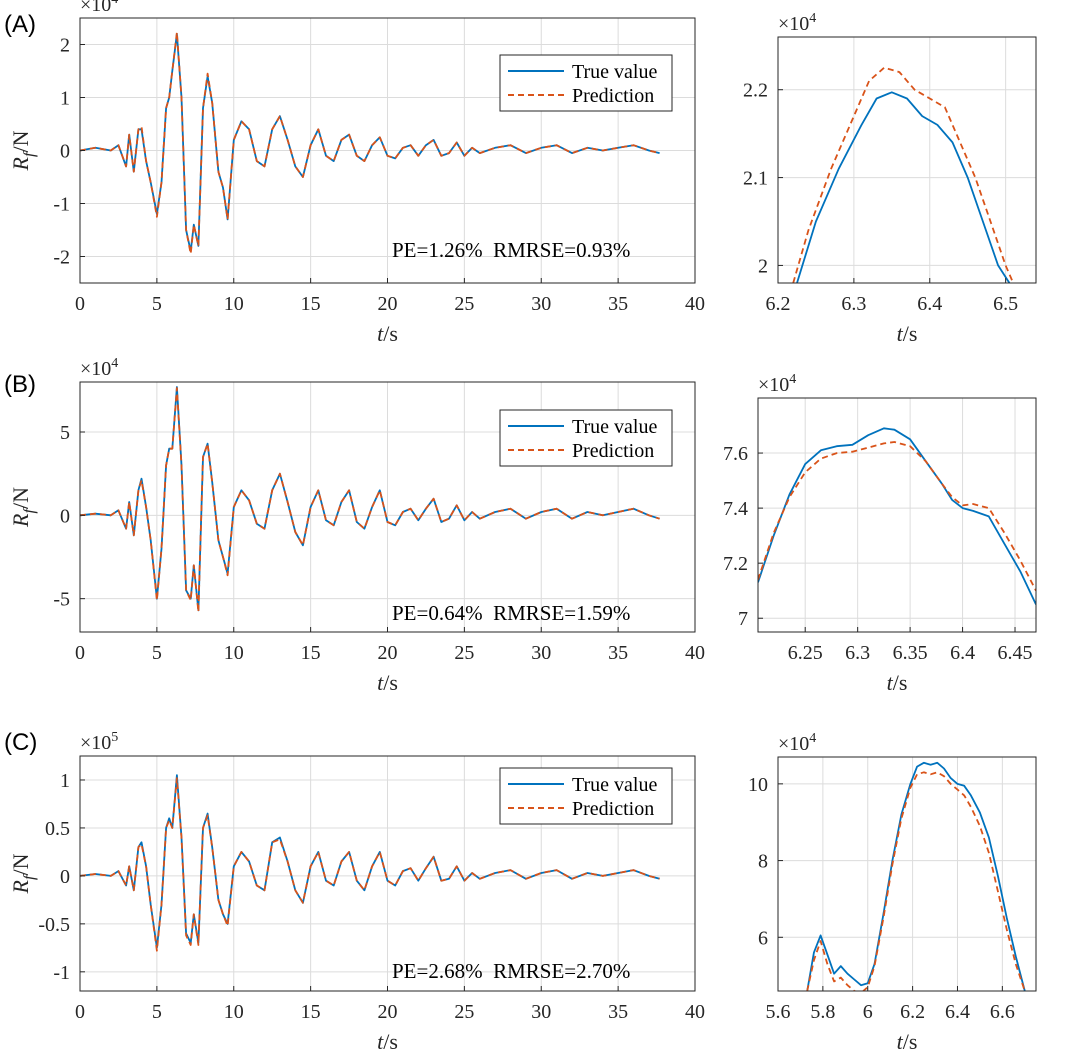 The image size is (1067, 1061). I want to click on chart-panel-4: 6.25 6.3 6.35 6.4 6.45 7 7.2 7.4 7.6 ×104 t/s, so click(880, 533).